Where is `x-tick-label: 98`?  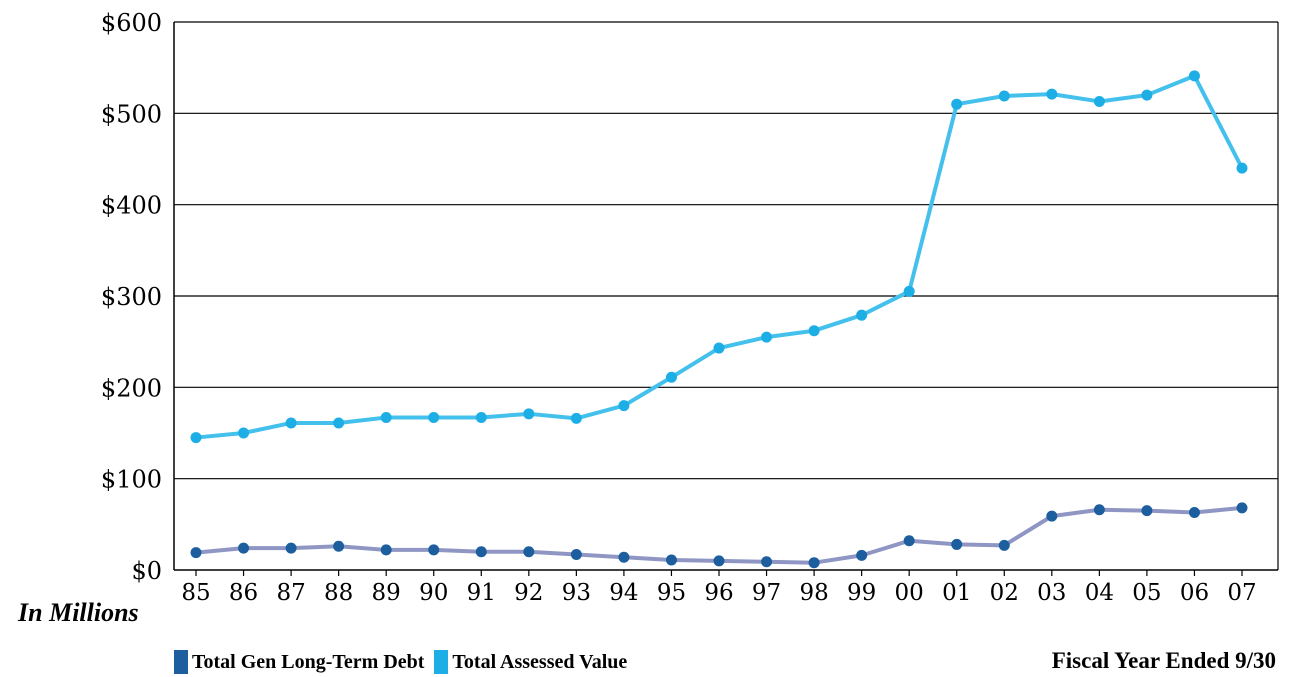 x-tick-label: 98 is located at coordinates (813, 593).